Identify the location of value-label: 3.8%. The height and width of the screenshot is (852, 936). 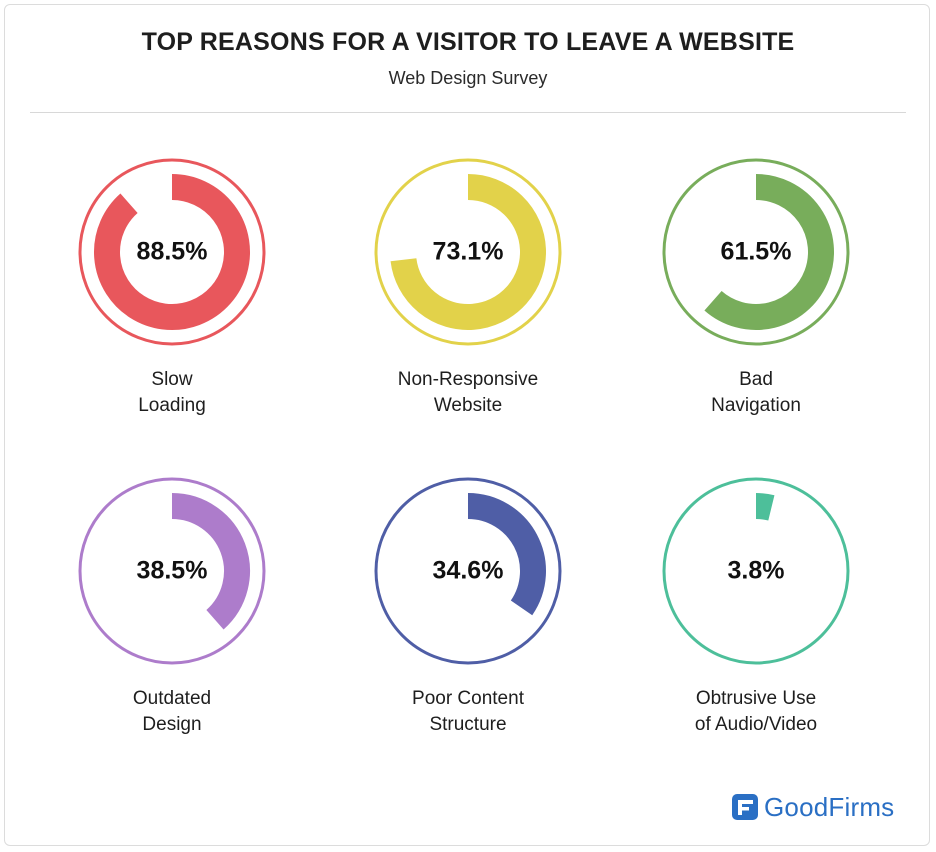
(756, 570).